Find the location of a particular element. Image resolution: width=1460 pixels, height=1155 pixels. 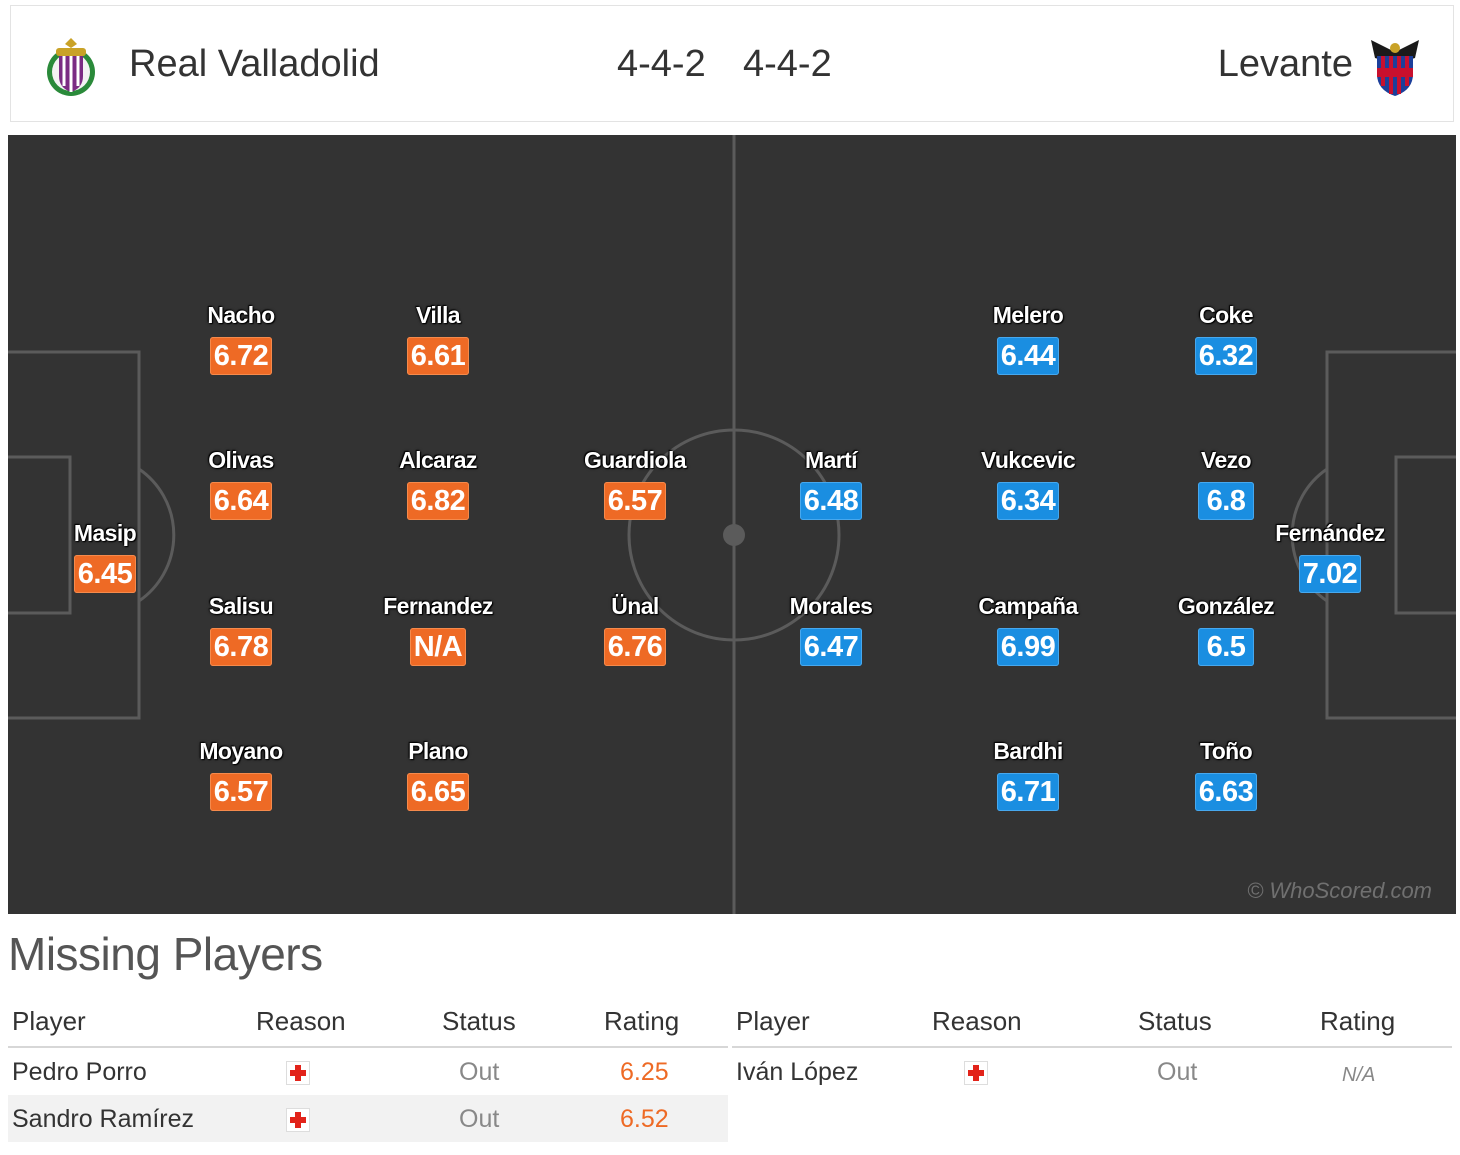

real-valladolid-crest-icon is located at coordinates (71, 66).